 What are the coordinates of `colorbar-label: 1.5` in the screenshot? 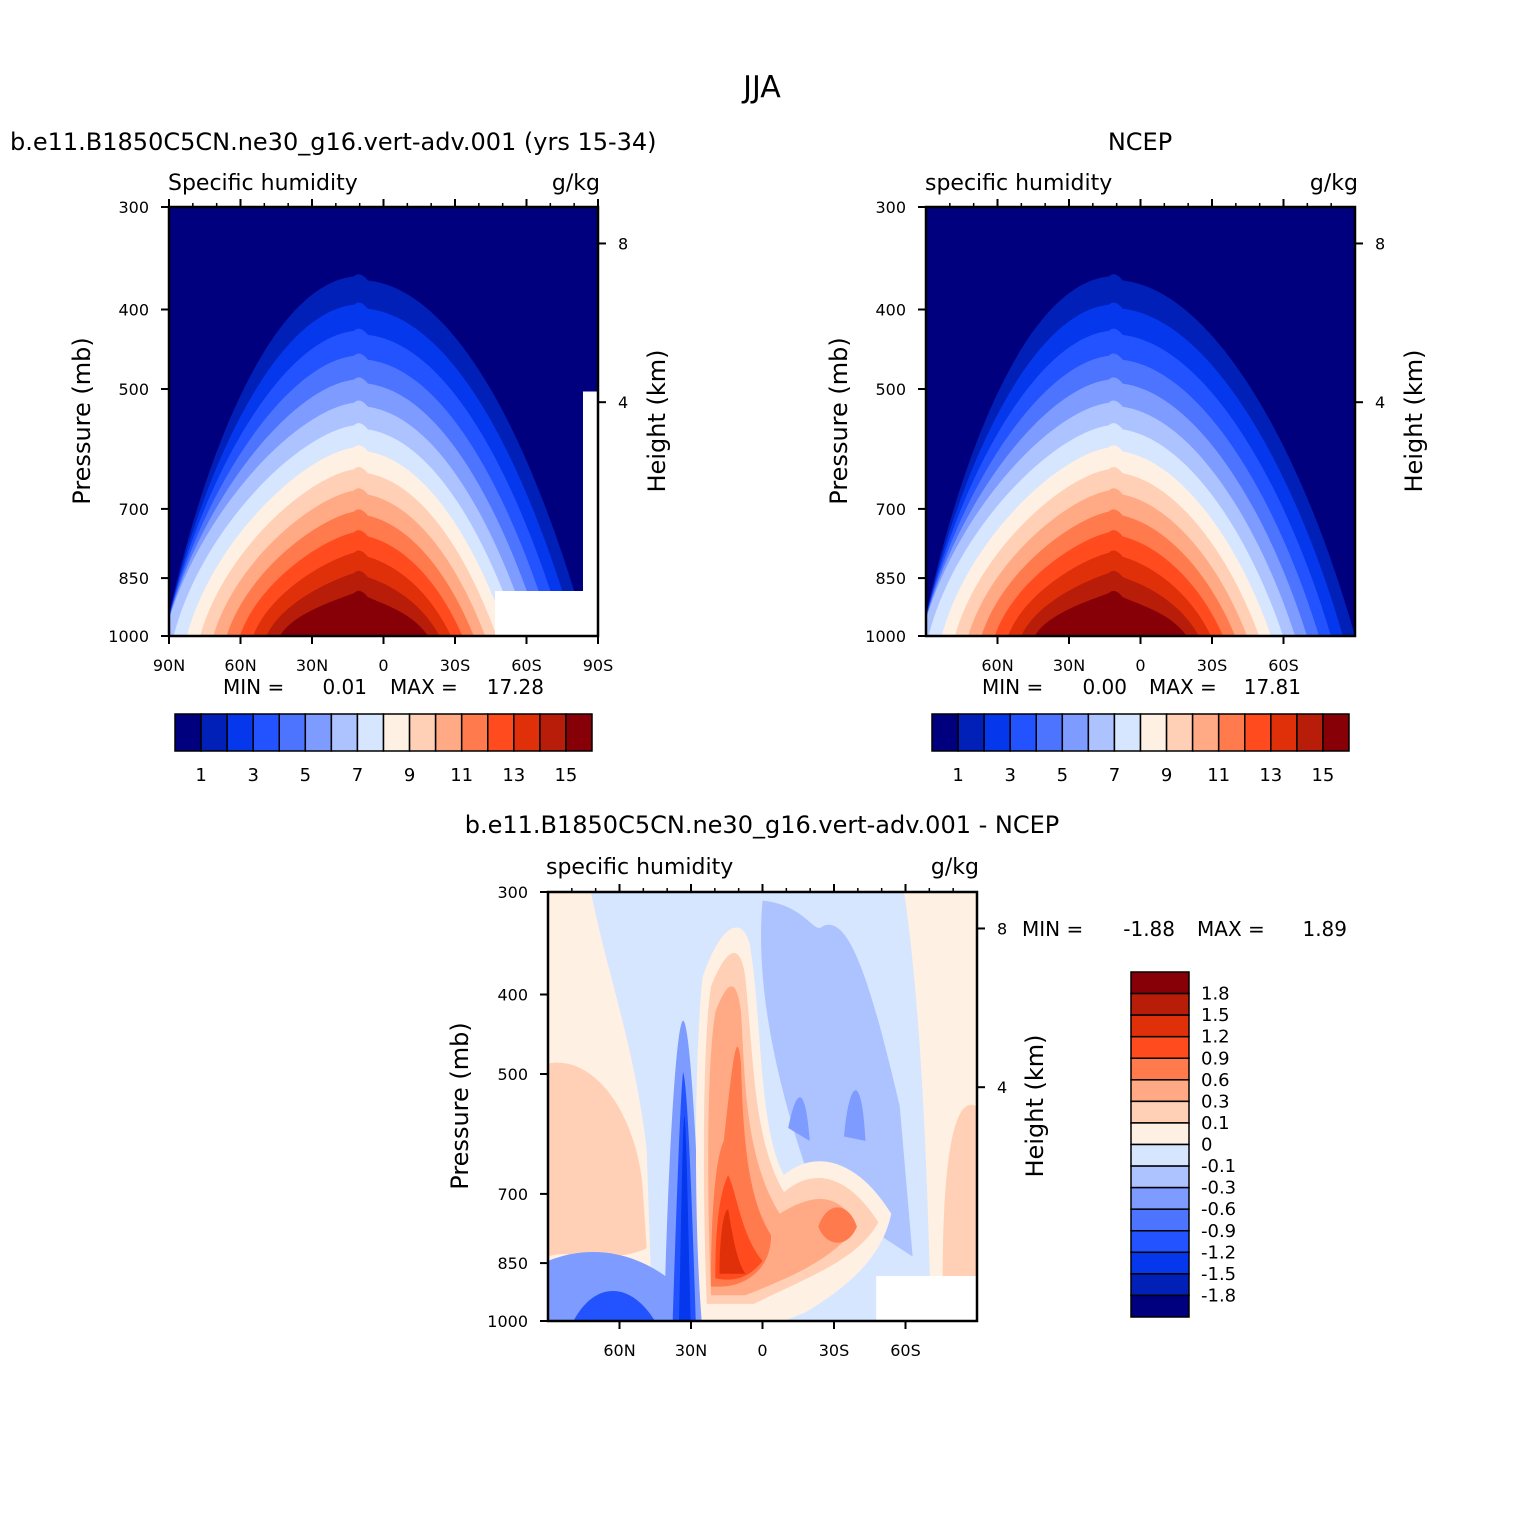 It's located at (1215, 1015).